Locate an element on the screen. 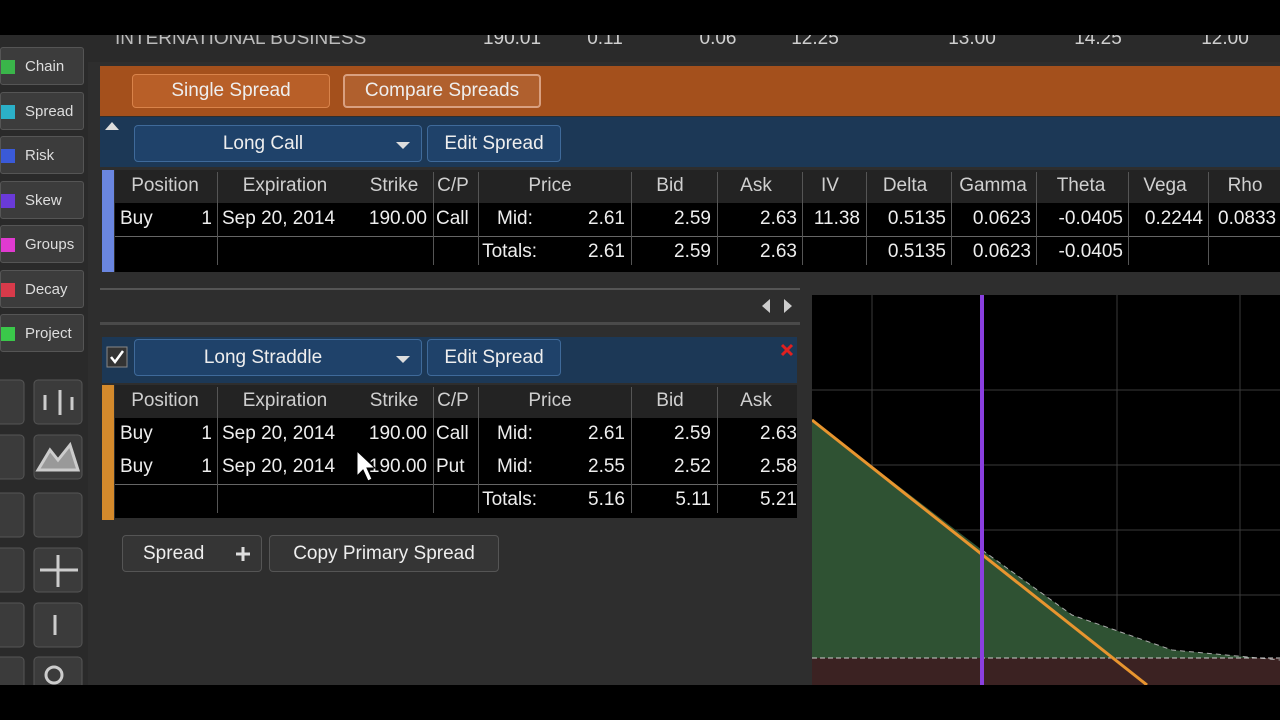  table-cell: 0.5135 is located at coordinates (916, 218).